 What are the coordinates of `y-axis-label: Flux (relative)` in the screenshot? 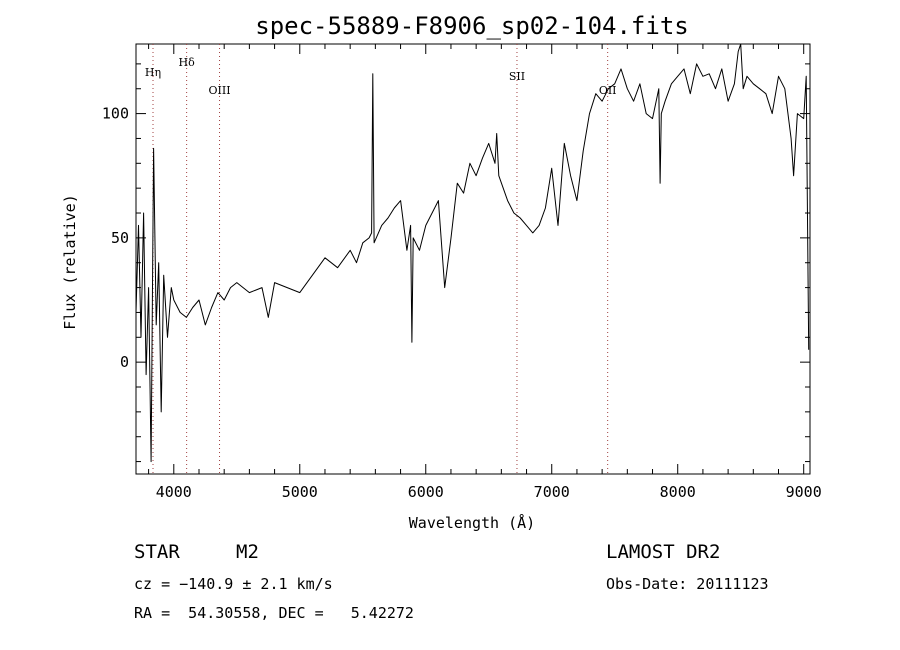 It's located at (70, 261).